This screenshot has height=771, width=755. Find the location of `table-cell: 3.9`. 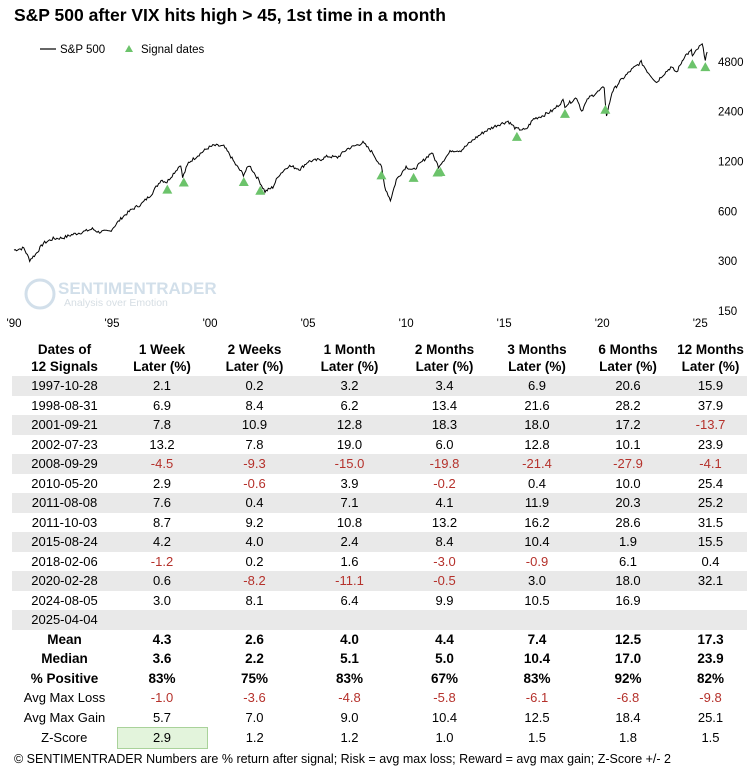

table-cell: 3.9 is located at coordinates (349, 483).